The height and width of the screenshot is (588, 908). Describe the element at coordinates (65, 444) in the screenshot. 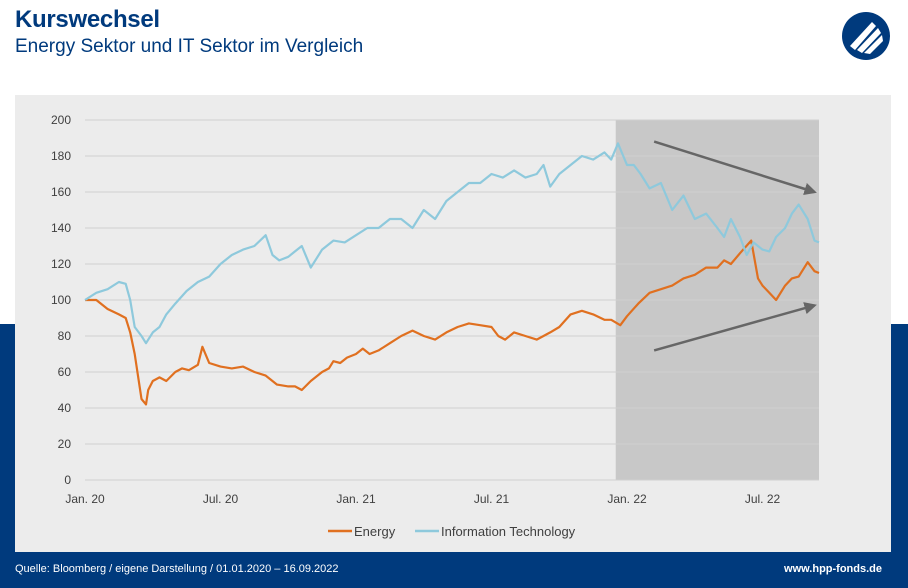

I see `y-tick-label: 20` at that location.